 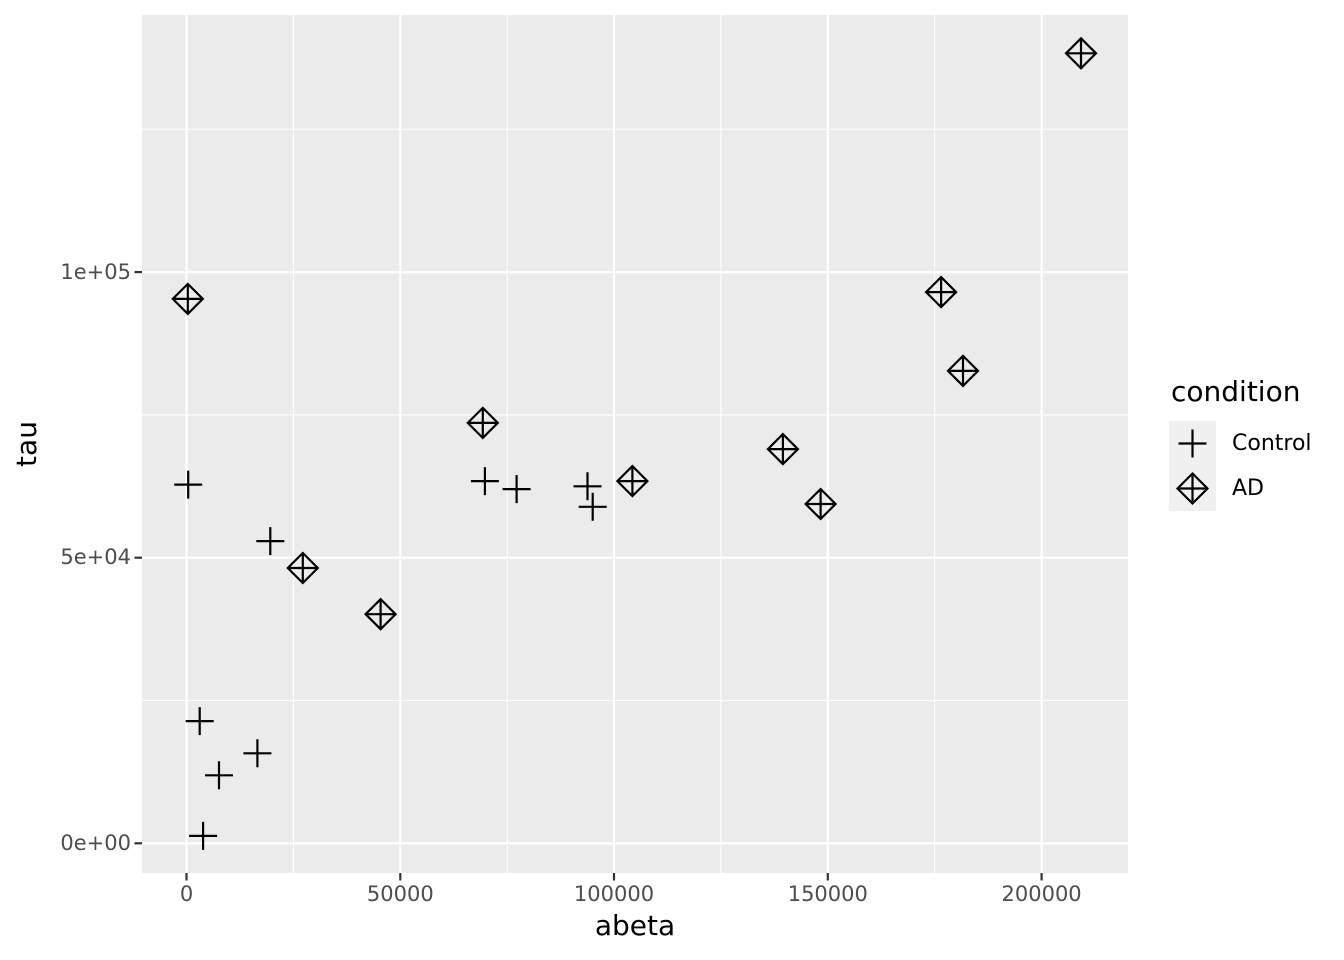 I want to click on x-tick-label: 150000, so click(x=827, y=894).